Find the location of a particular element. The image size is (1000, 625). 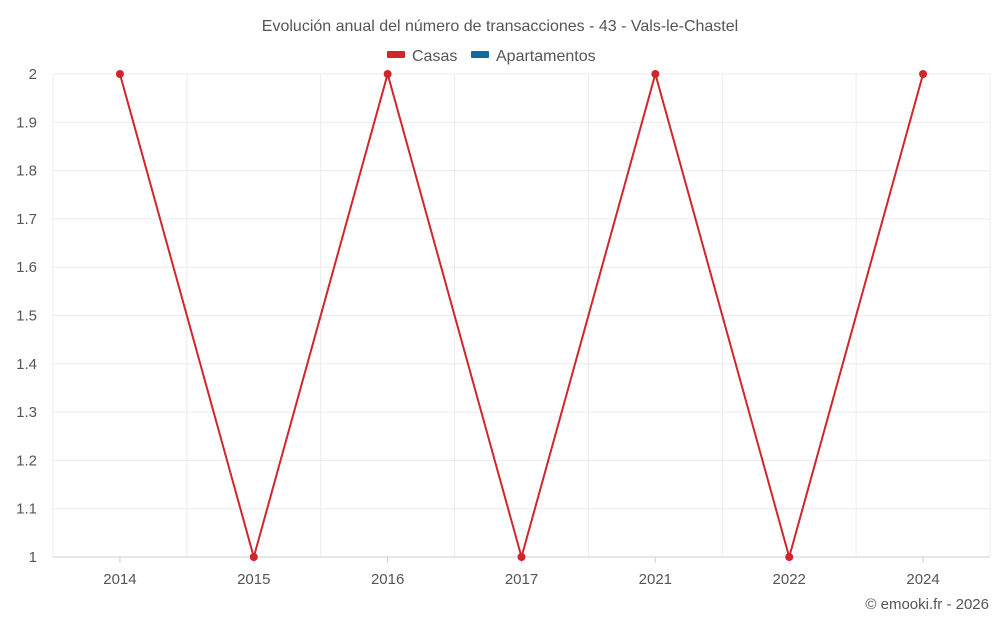

y-tick-label: 1.9 is located at coordinates (26, 122).